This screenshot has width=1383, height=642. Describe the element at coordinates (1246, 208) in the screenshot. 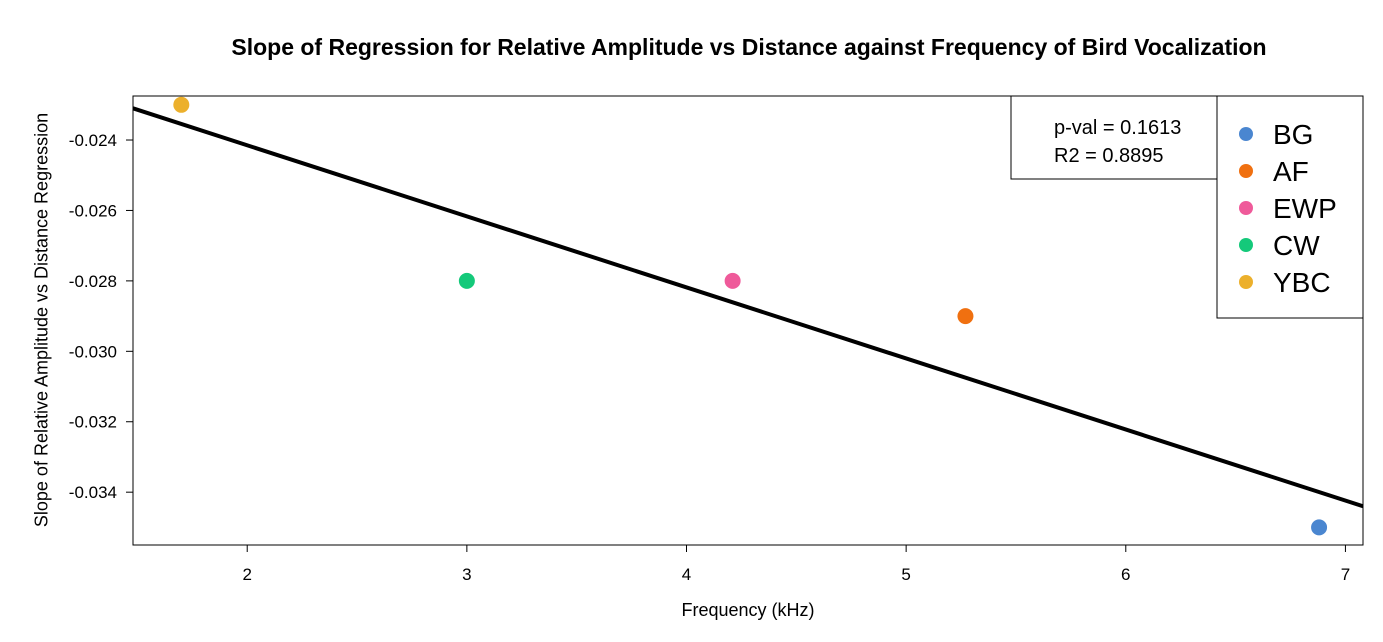

I see `legend-marker-ewp` at that location.